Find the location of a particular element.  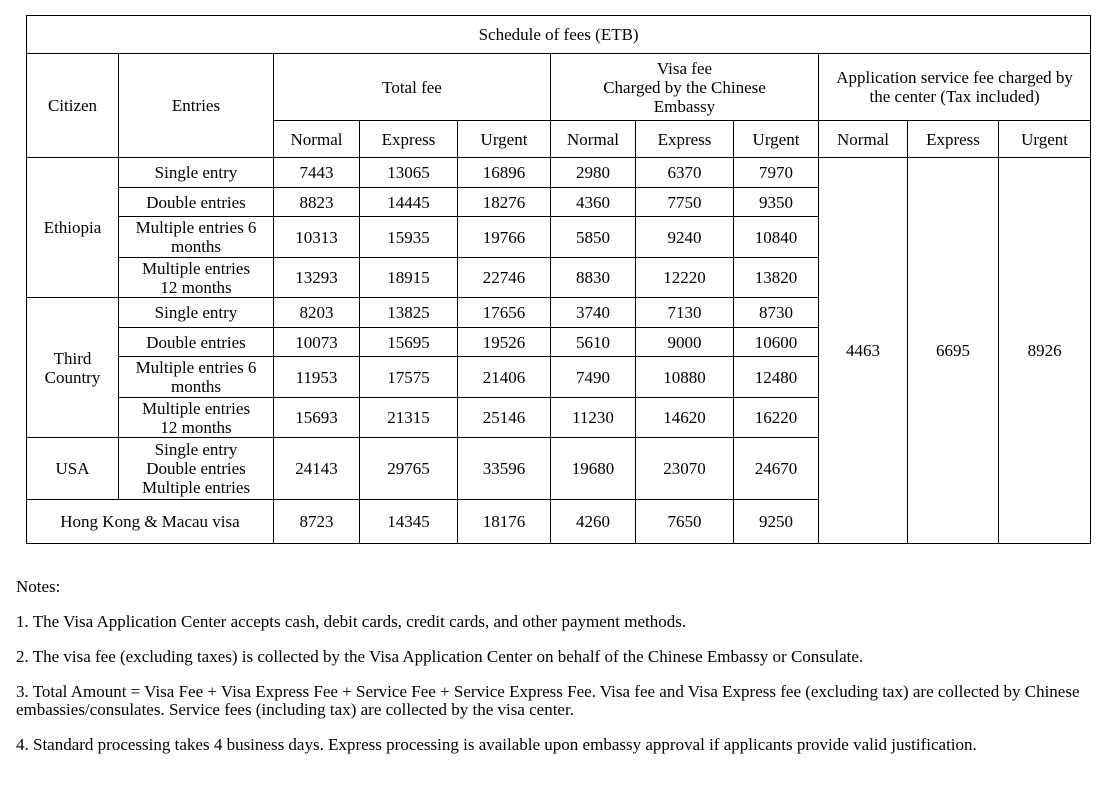

citizen-cell: Third Country is located at coordinates (72, 367).